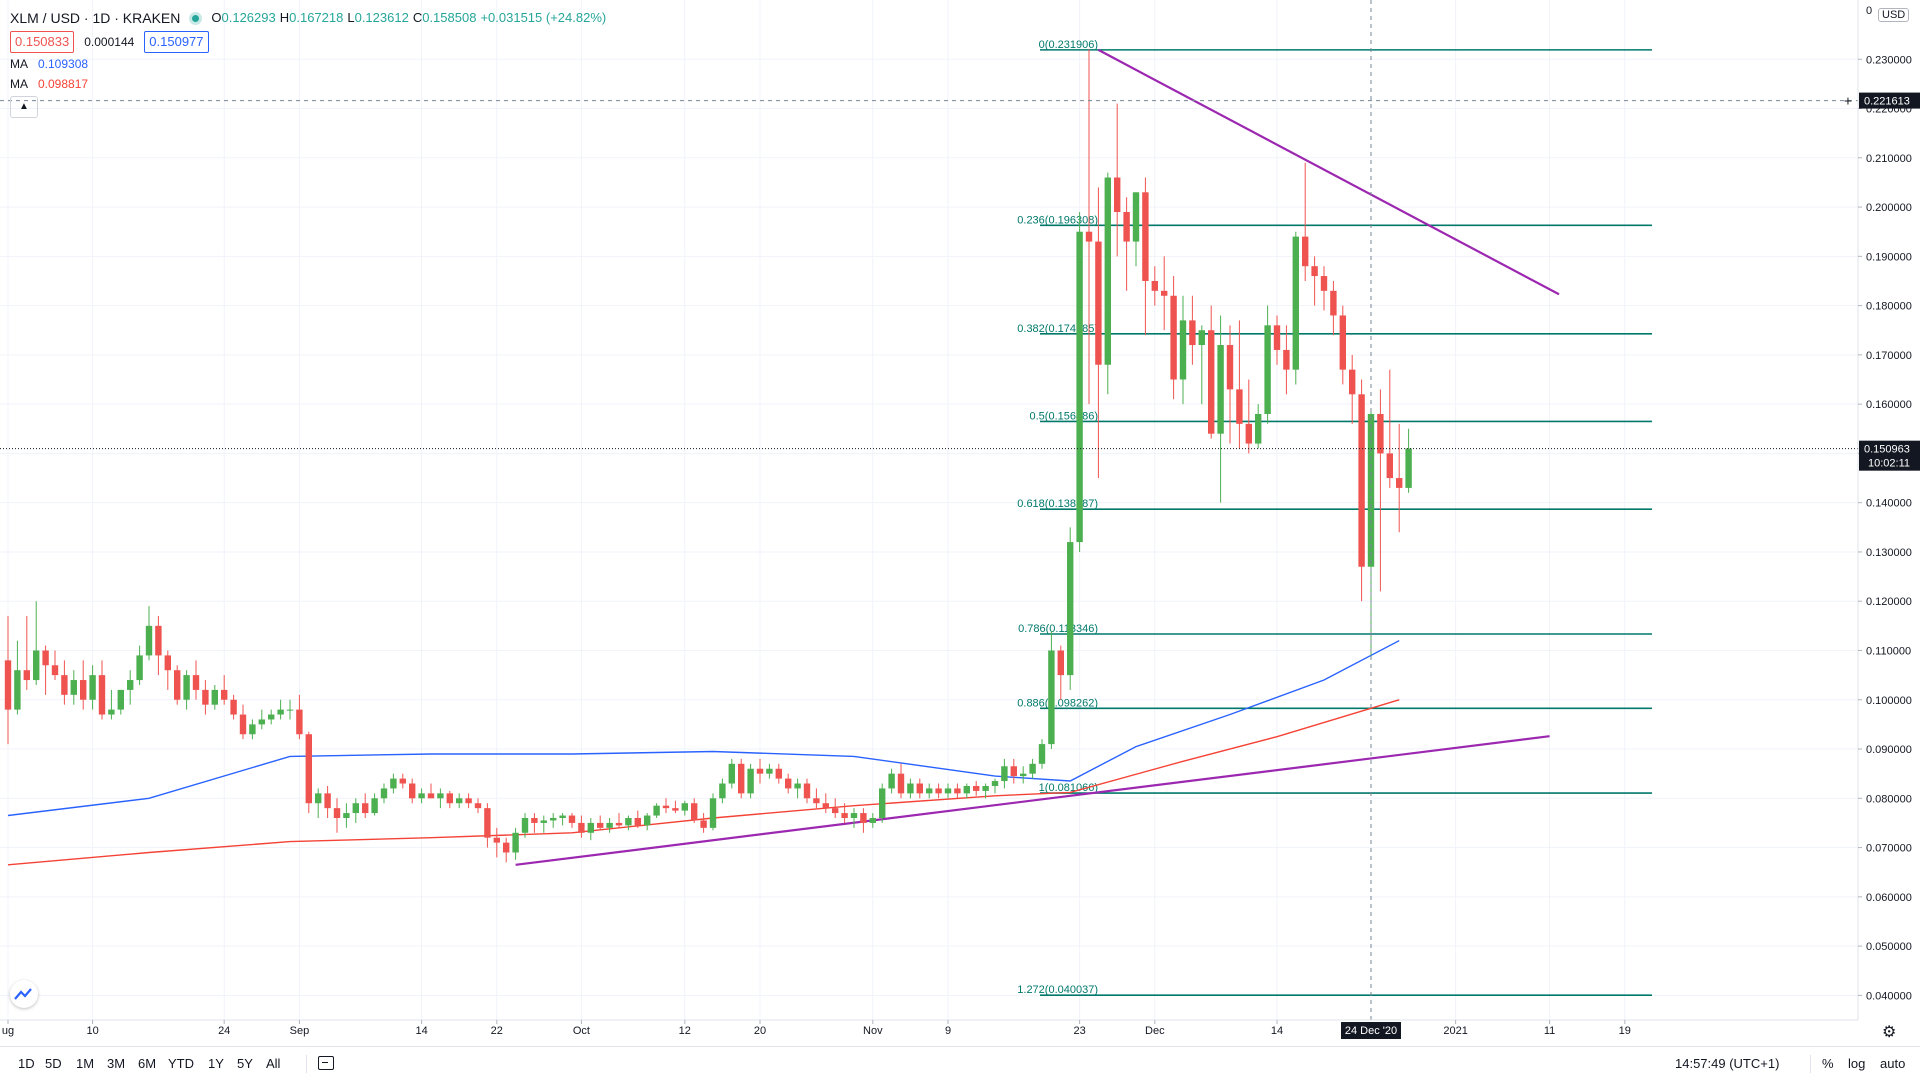 The width and height of the screenshot is (1920, 1081). Describe the element at coordinates (176, 42) in the screenshot. I see `ask-price: 0.150977` at that location.